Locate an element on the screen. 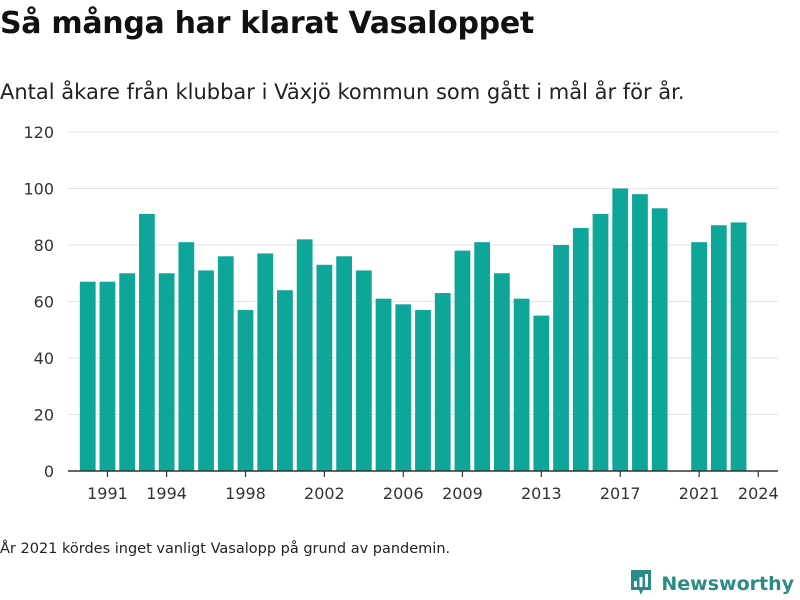 This screenshot has width=800, height=600. y-tick-label: 120 is located at coordinates (38, 132).